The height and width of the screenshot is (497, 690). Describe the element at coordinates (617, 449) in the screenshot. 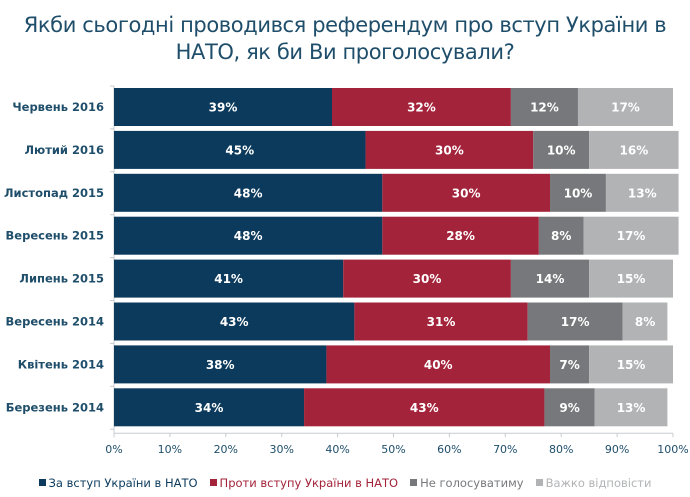

I see `x-tick-label: 90%` at that location.